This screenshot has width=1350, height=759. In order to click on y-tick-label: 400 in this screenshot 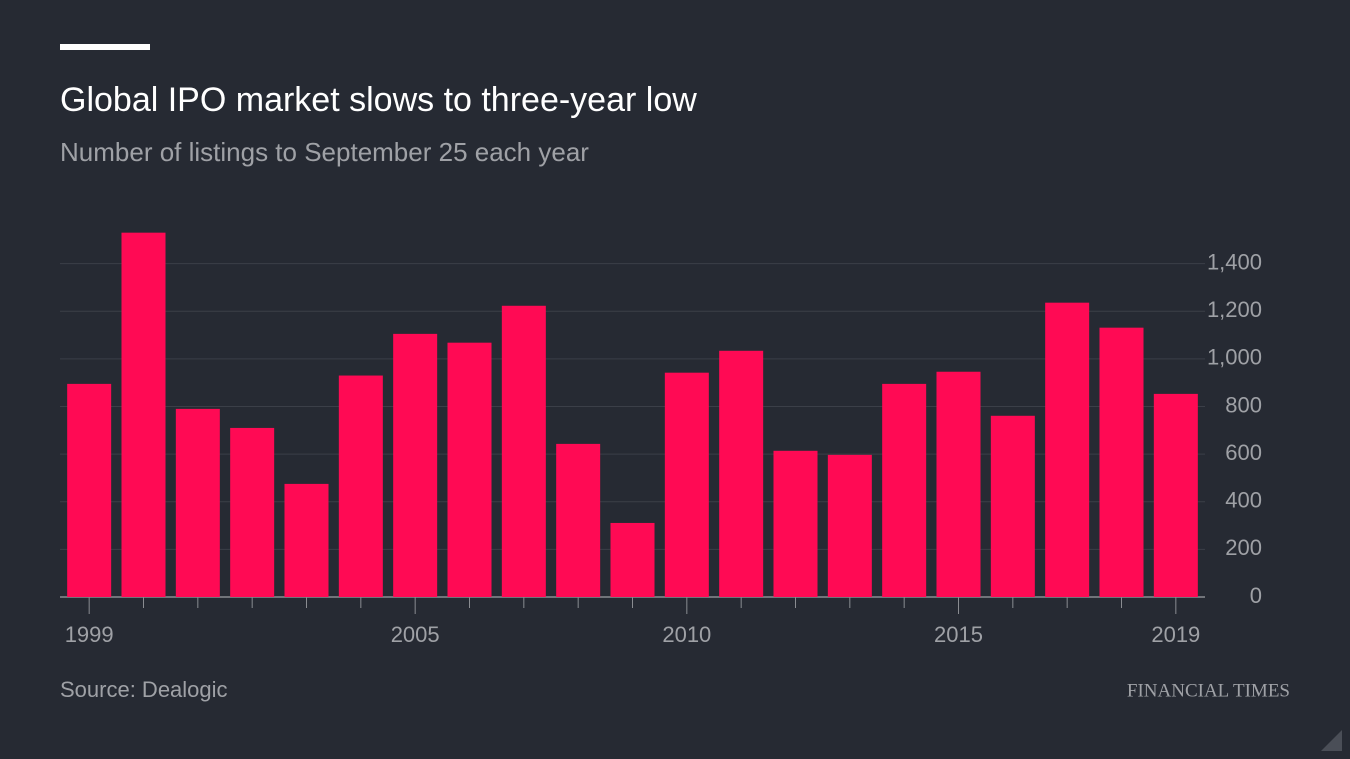, I will do `click(1243, 500)`.